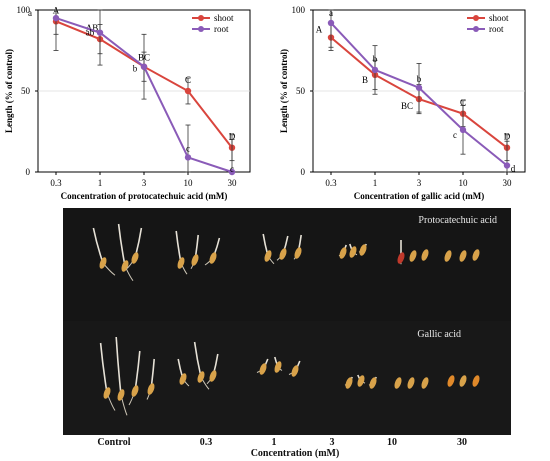 The height and width of the screenshot is (461, 550). Describe the element at coordinates (462, 442) in the screenshot. I see `column-label-30: 30` at that location.